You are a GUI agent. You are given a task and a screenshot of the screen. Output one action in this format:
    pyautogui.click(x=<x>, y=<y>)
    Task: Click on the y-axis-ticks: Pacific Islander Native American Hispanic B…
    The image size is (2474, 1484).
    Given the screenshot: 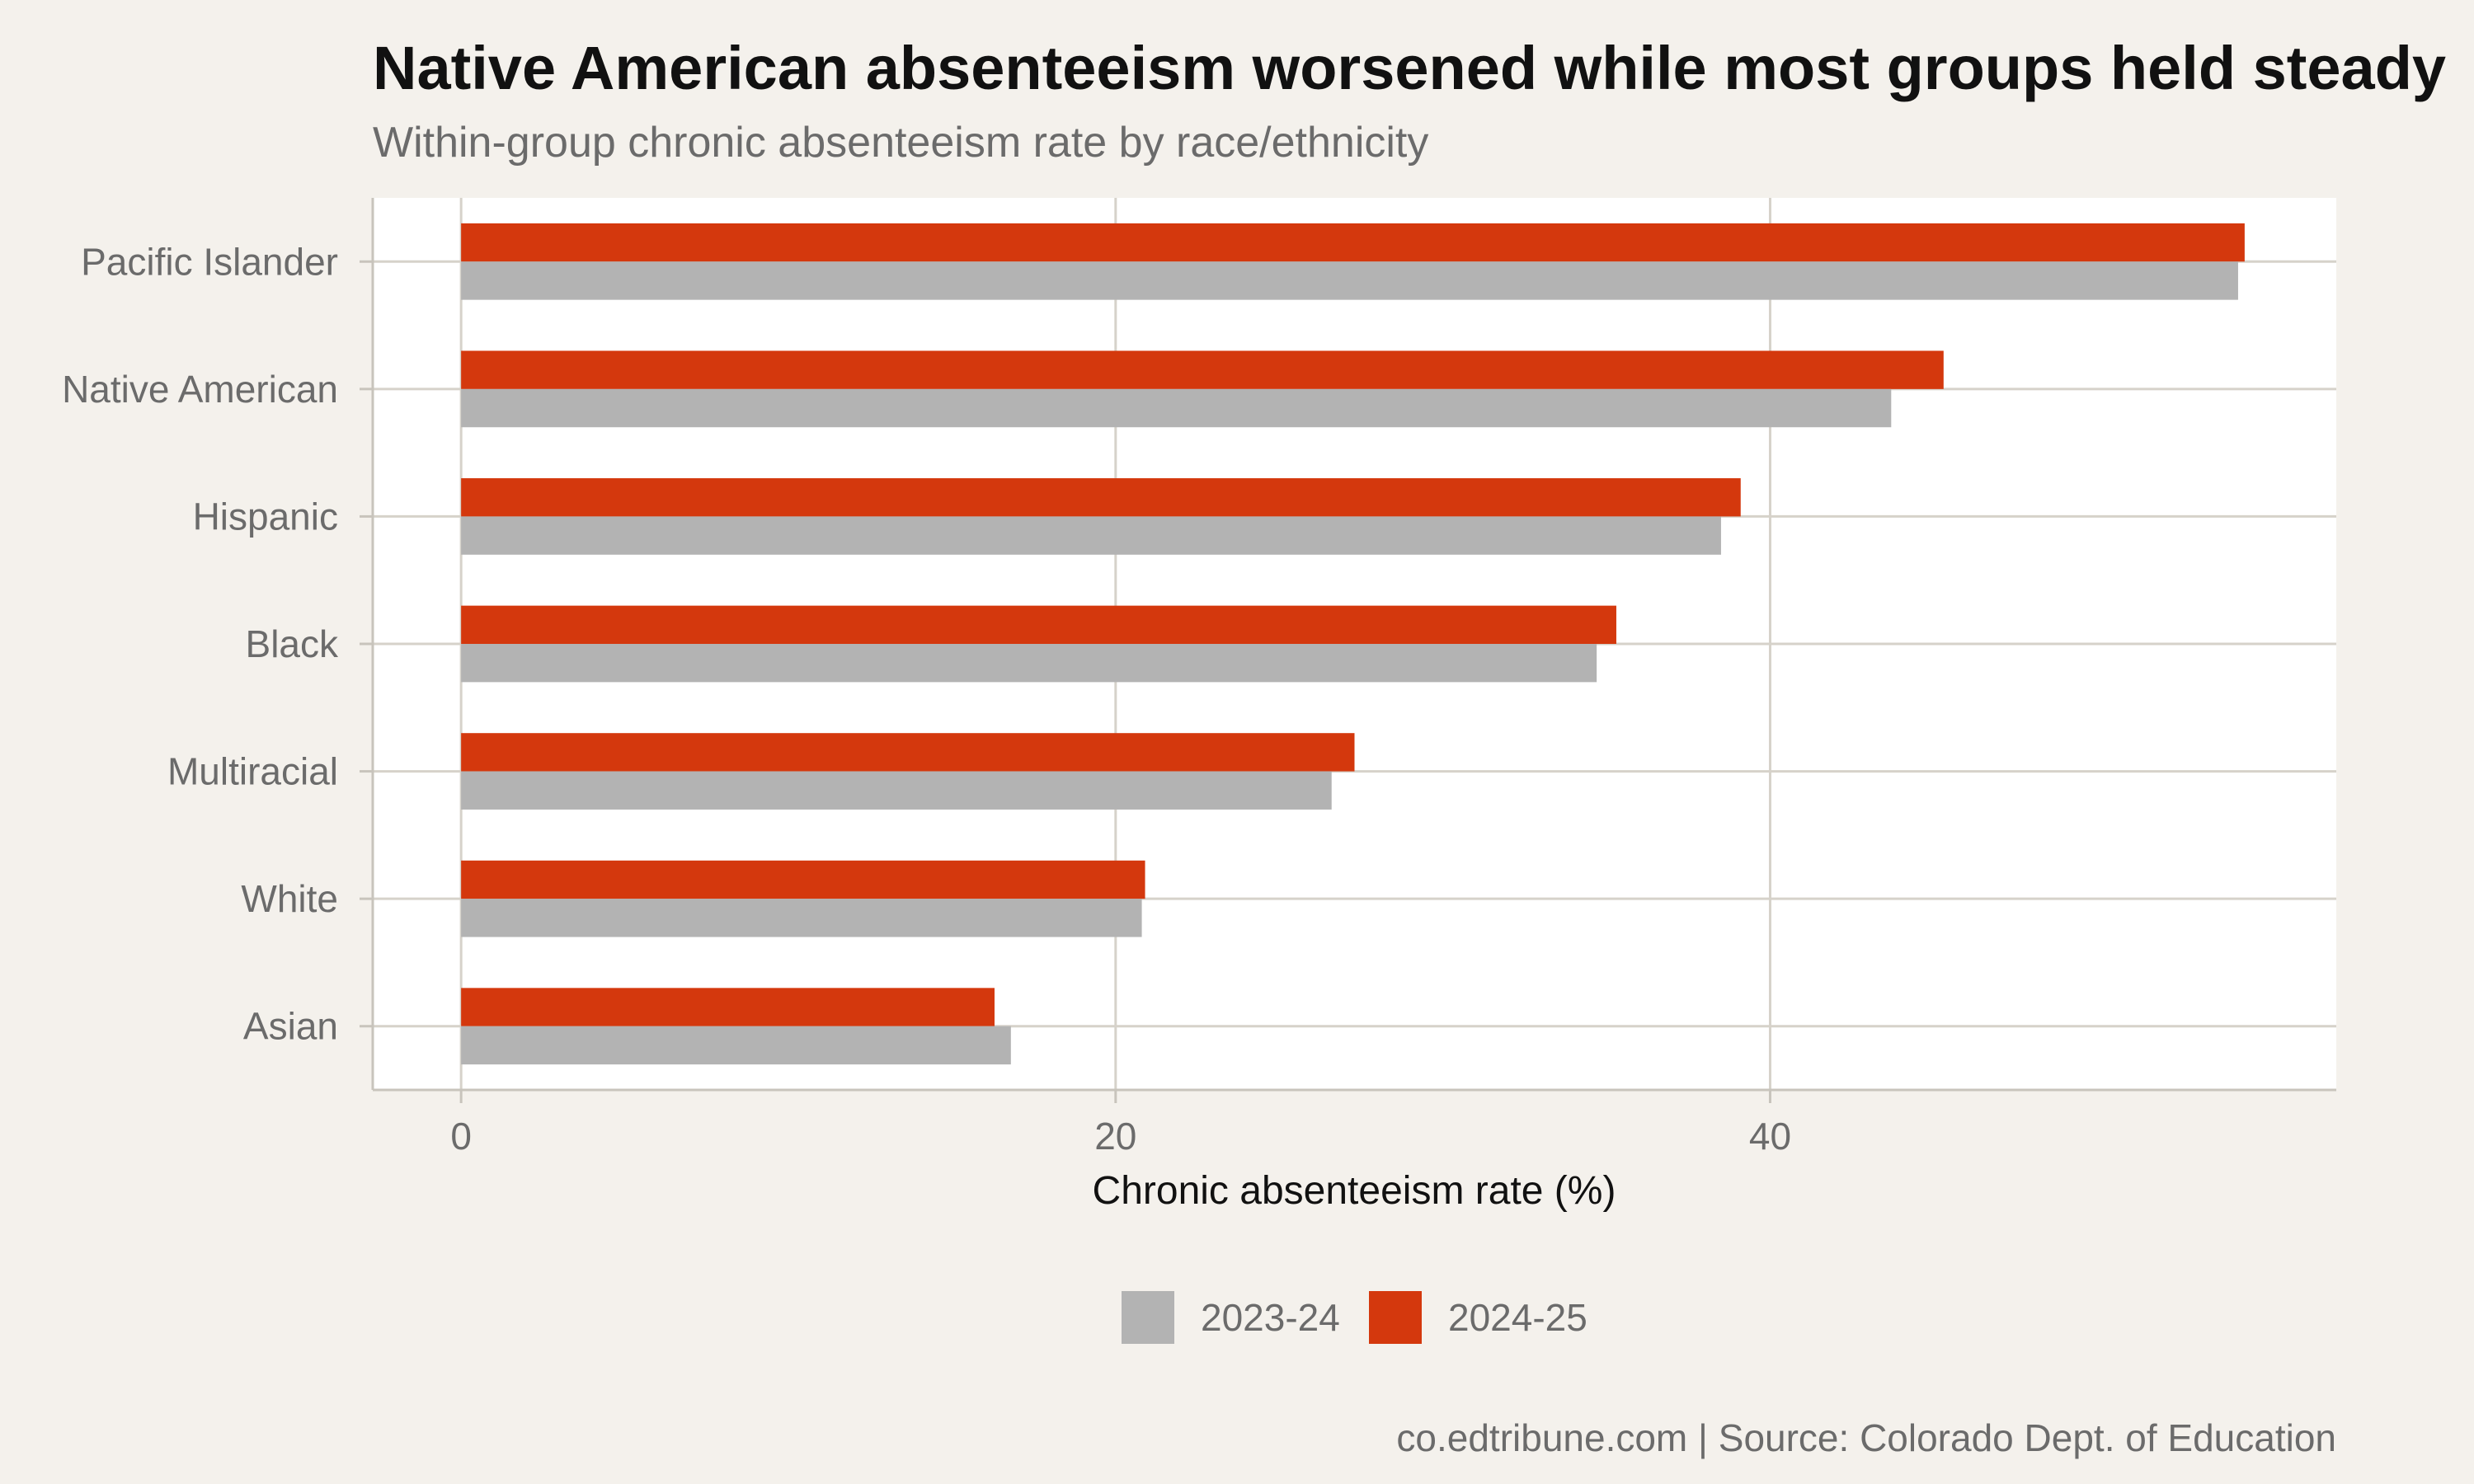 What is the action you would take?
    pyautogui.click(x=217, y=644)
    